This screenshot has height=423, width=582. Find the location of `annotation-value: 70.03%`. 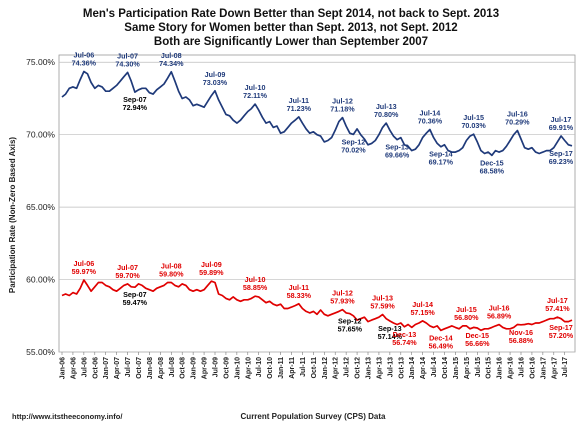

annotation-value: 70.03% is located at coordinates (473, 125).